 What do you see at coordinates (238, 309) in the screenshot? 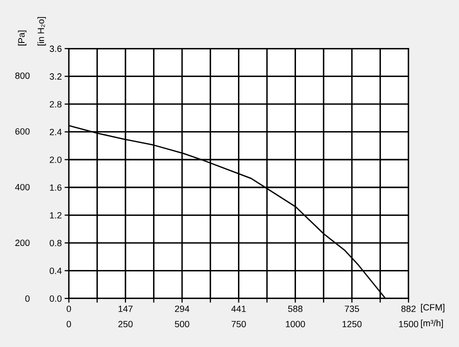
I see `x-tick-label: 441` at bounding box center [238, 309].